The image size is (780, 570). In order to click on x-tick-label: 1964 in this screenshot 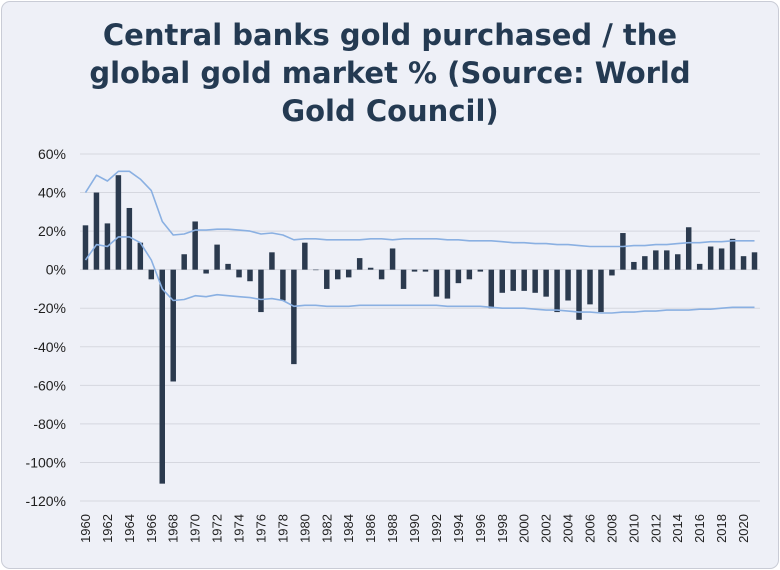, I will do `click(129, 528)`.